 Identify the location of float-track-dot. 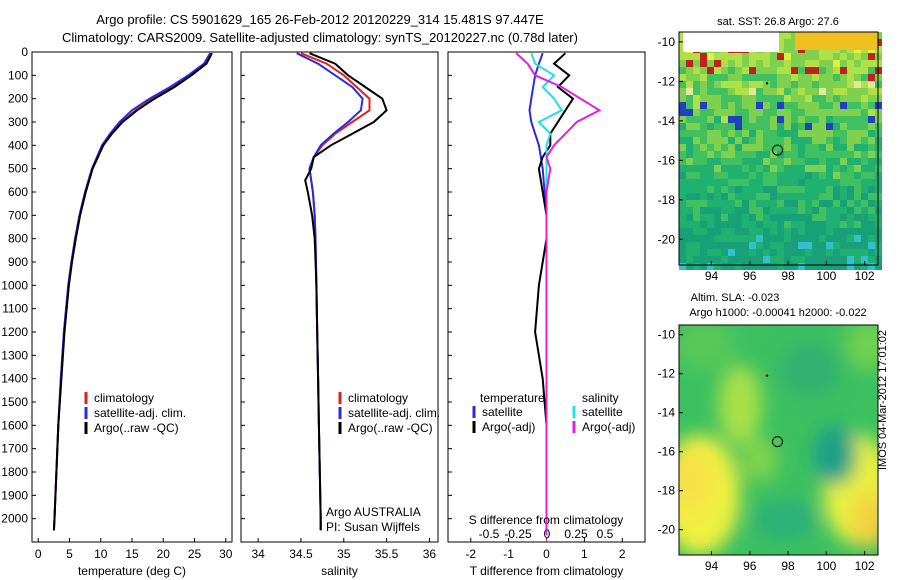
(767, 375).